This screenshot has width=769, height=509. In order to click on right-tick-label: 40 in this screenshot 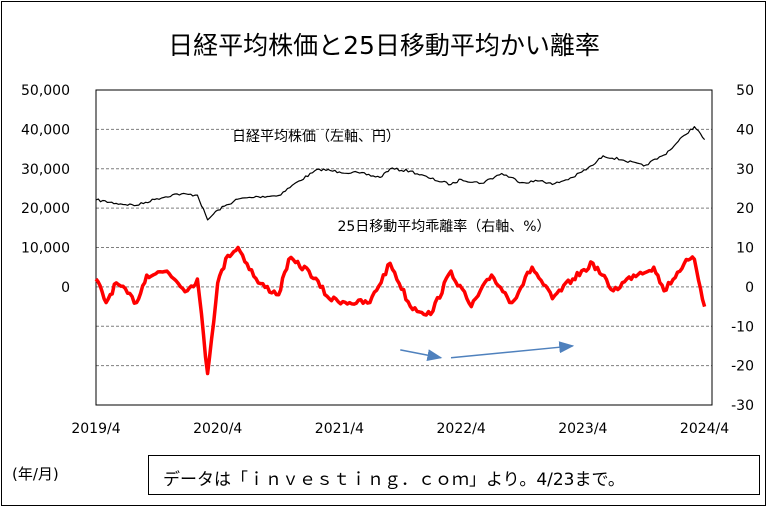, I will do `click(745, 130)`.